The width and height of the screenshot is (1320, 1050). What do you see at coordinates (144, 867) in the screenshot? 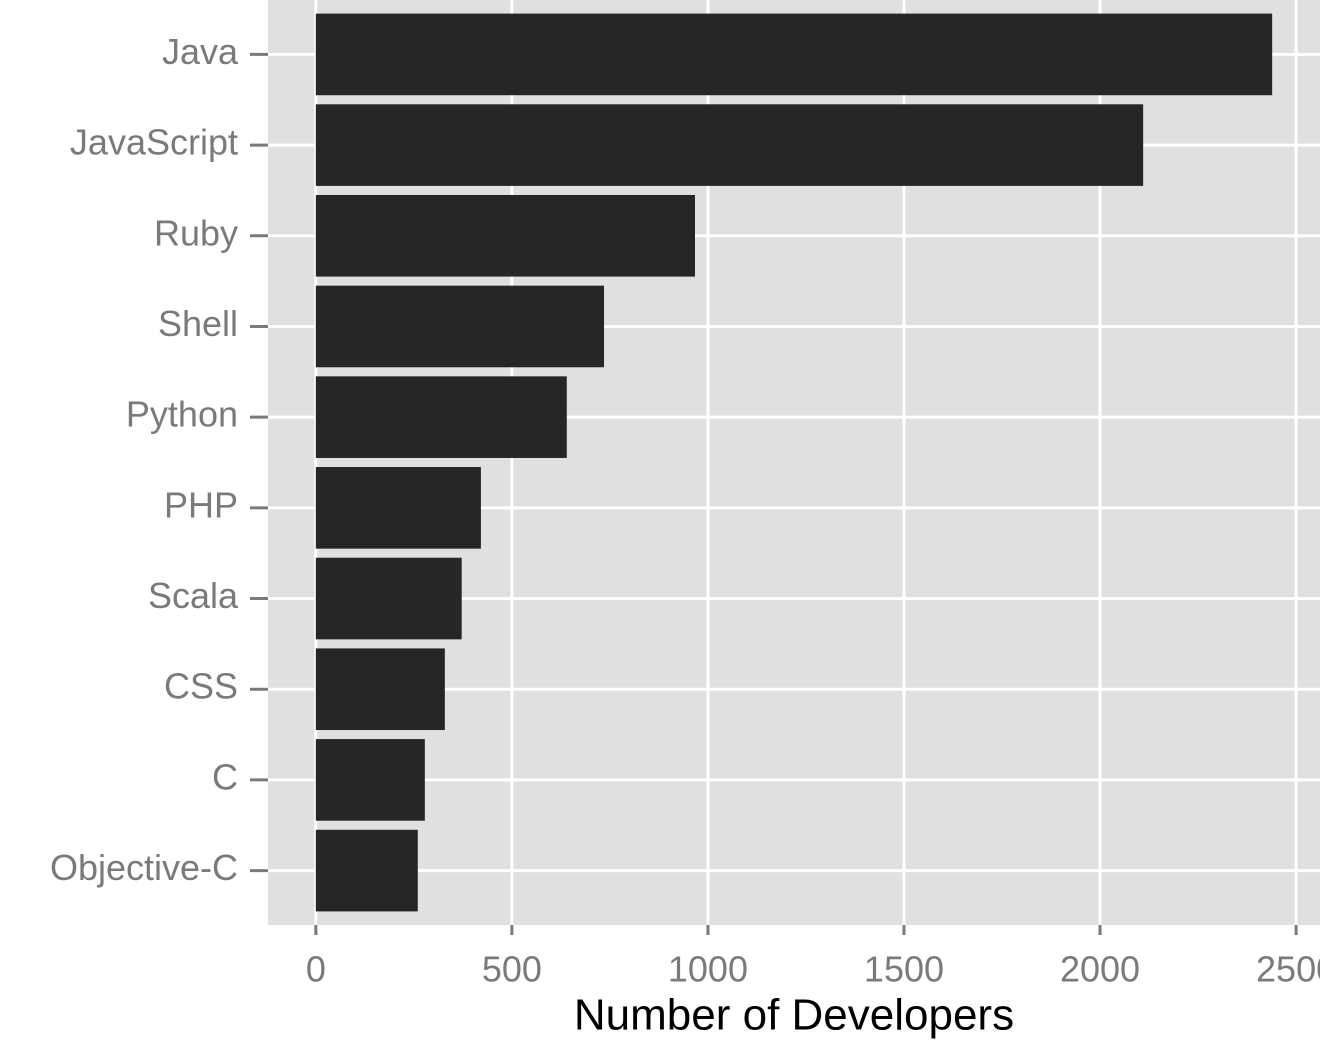
I see `y-tick-label: Objective-C` at bounding box center [144, 867].